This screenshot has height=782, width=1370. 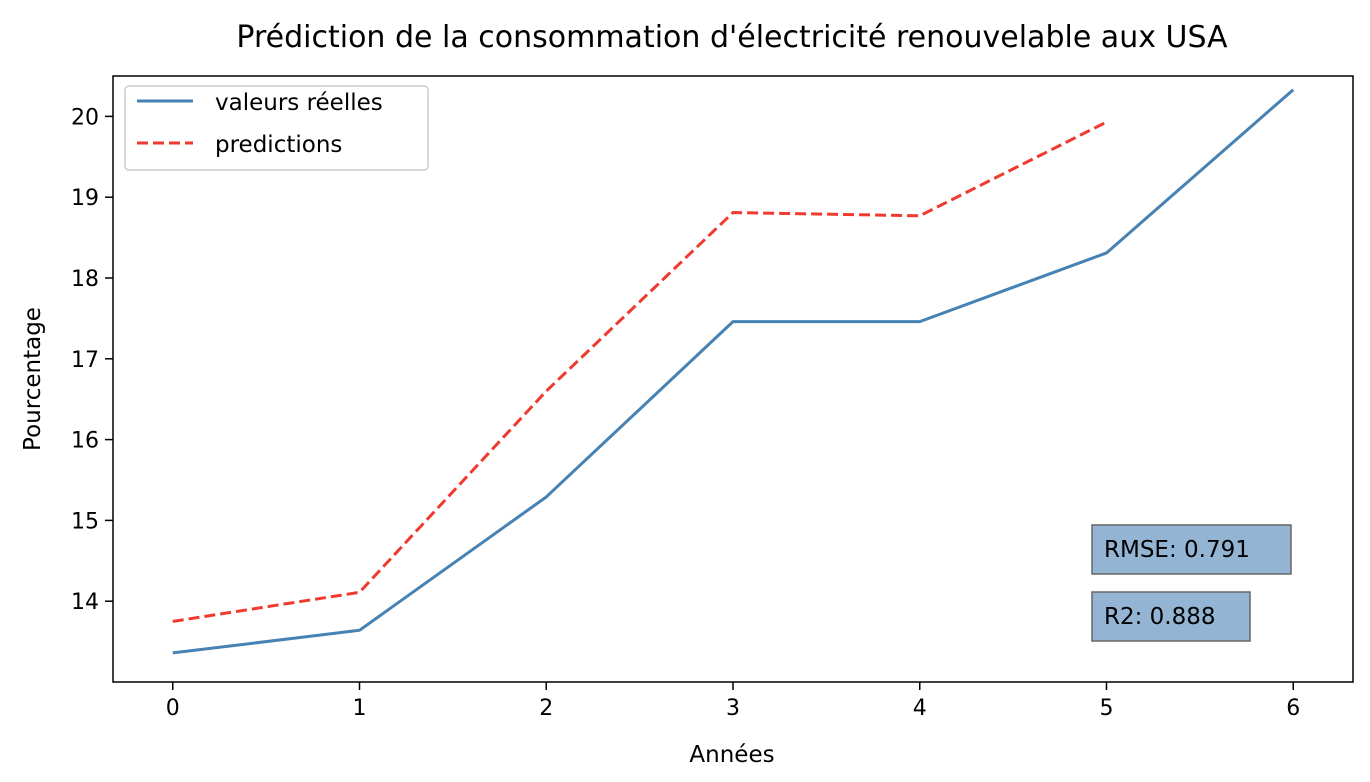 What do you see at coordinates (1177, 550) in the screenshot?
I see `rmse-text: RMSE: 0.791` at bounding box center [1177, 550].